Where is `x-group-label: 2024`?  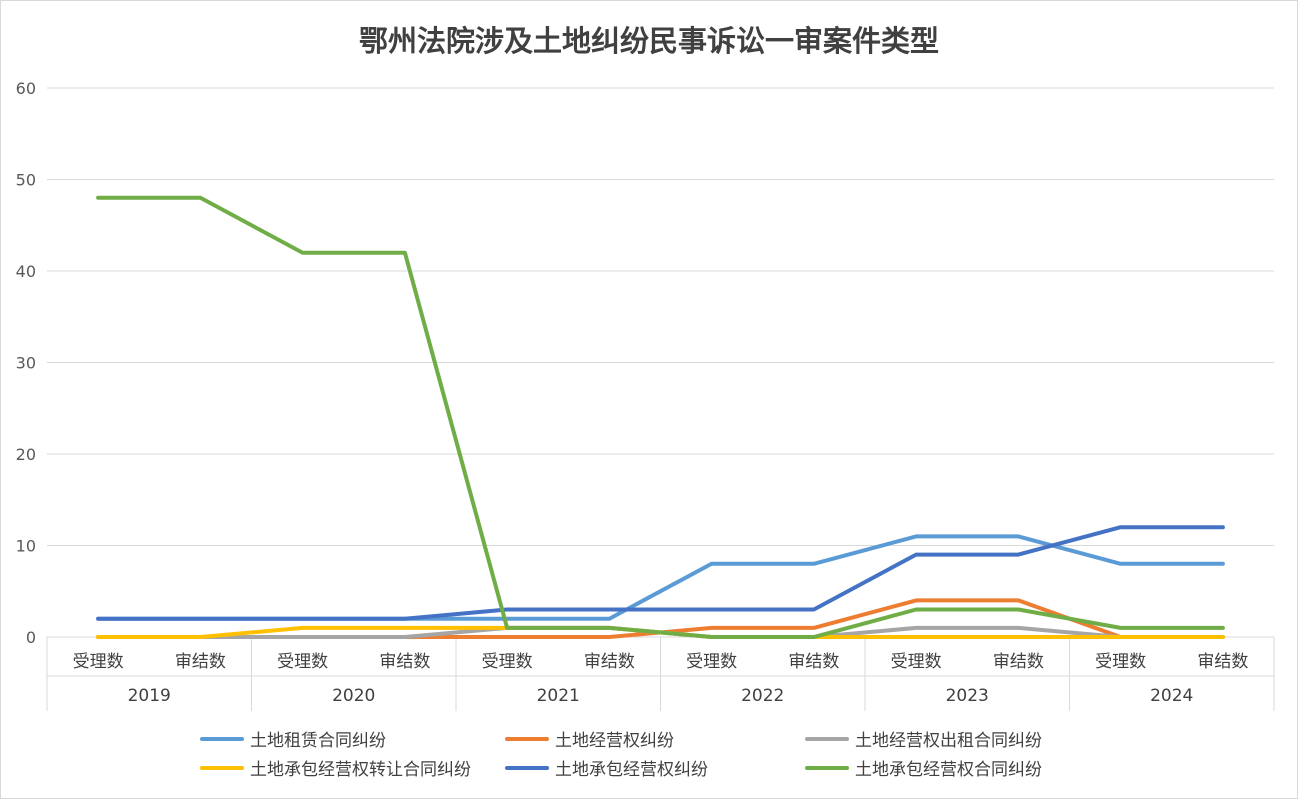 x-group-label: 2024 is located at coordinates (1171, 696).